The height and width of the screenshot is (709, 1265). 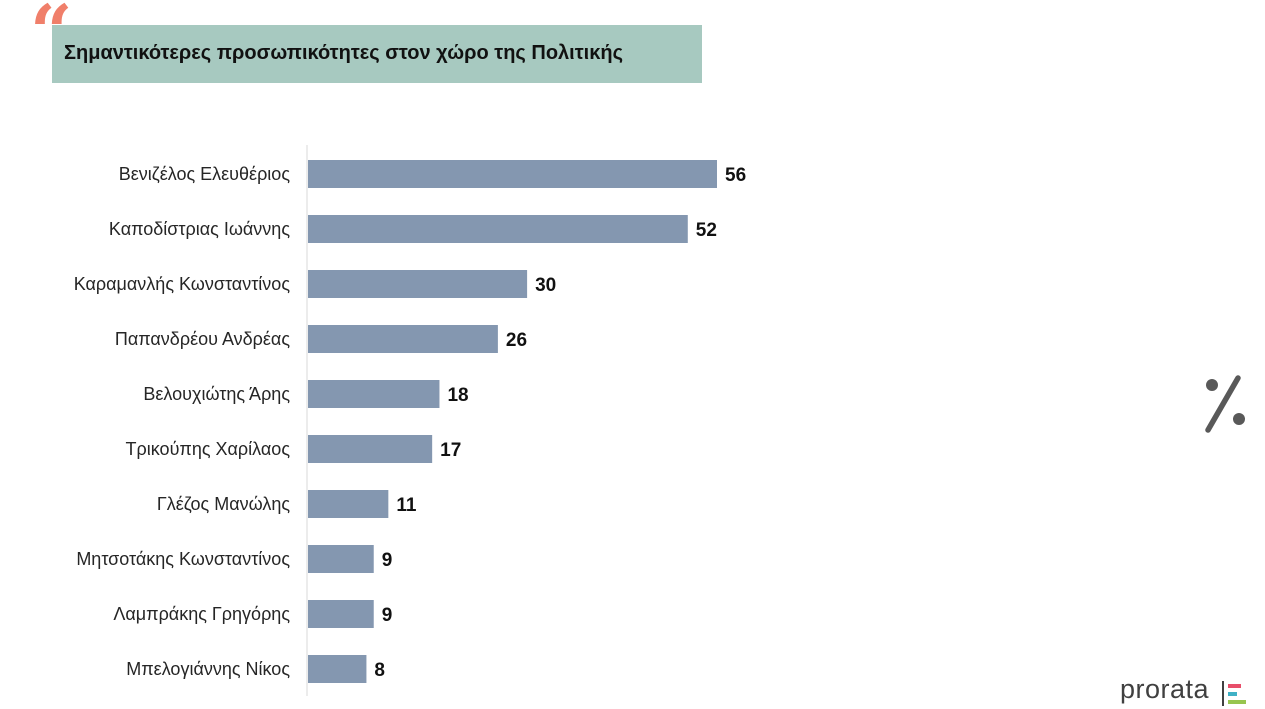 What do you see at coordinates (199, 229) in the screenshot?
I see `category-label: Καποδίστριας Ιωάννης` at bounding box center [199, 229].